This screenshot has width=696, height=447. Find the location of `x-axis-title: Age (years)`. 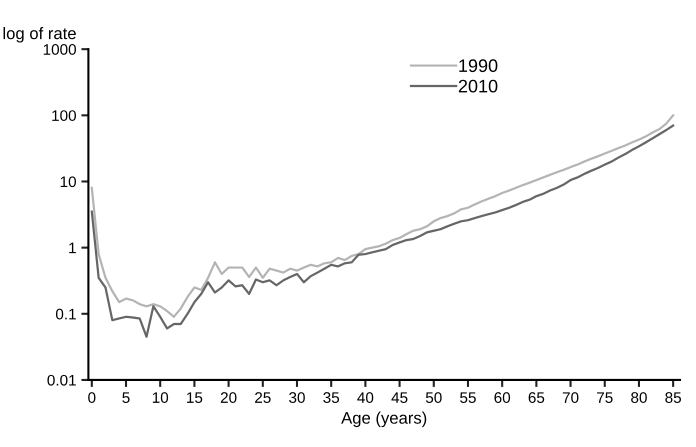

x-axis-title: Age (years) is located at coordinates (383, 420).